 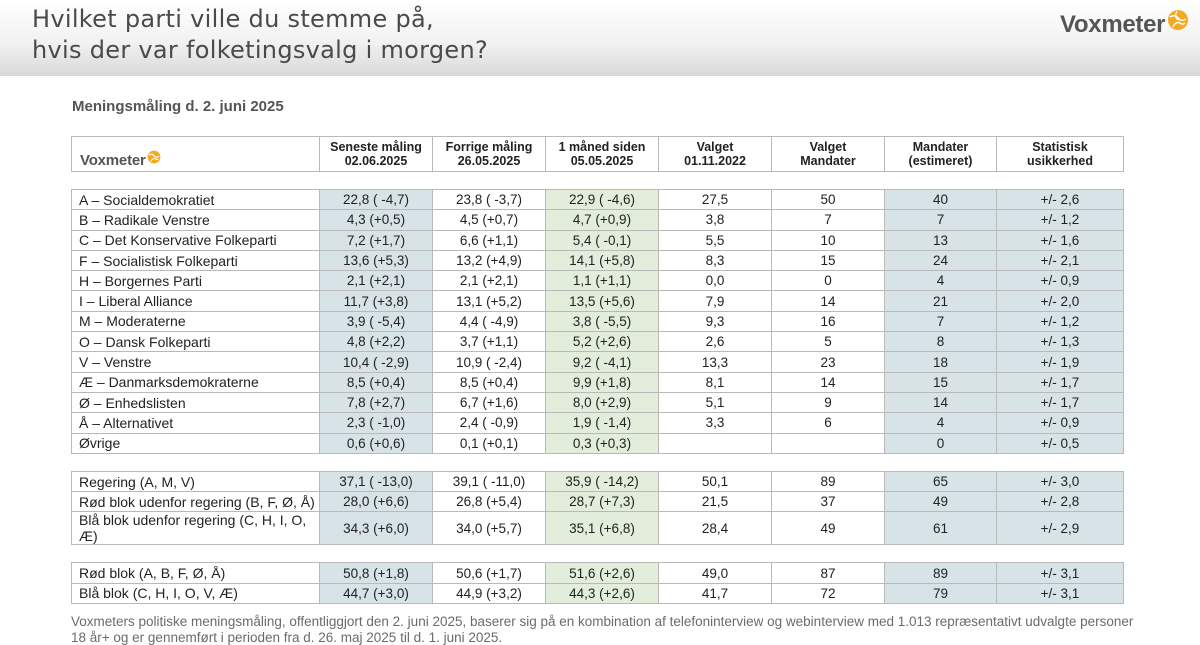 What do you see at coordinates (715, 321) in the screenshot?
I see `table-cell: 9,3` at bounding box center [715, 321].